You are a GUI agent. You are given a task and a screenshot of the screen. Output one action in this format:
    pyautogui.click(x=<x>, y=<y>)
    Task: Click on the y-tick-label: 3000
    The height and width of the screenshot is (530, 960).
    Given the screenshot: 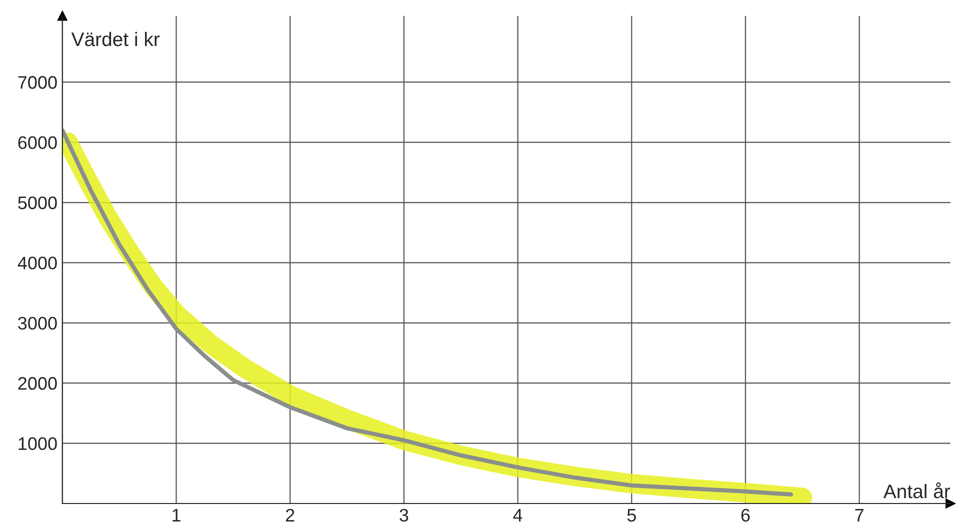 What is the action you would take?
    pyautogui.click(x=37, y=323)
    